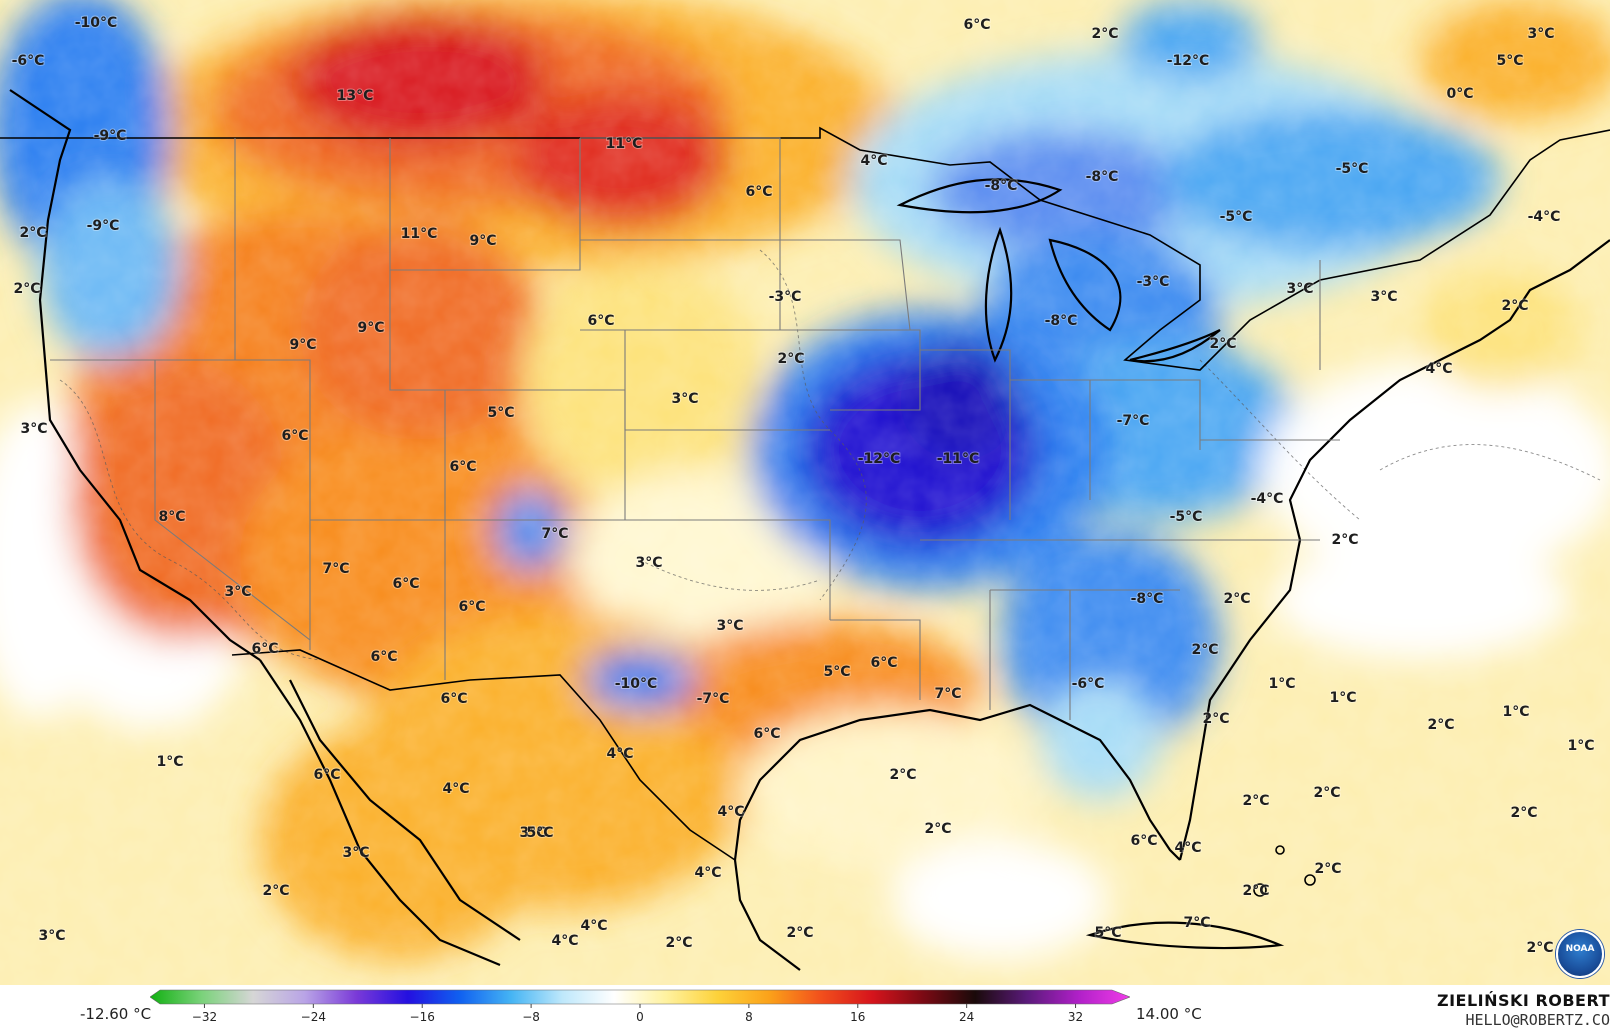  I want to click on legend-tick-label: 24, so click(966, 1017).